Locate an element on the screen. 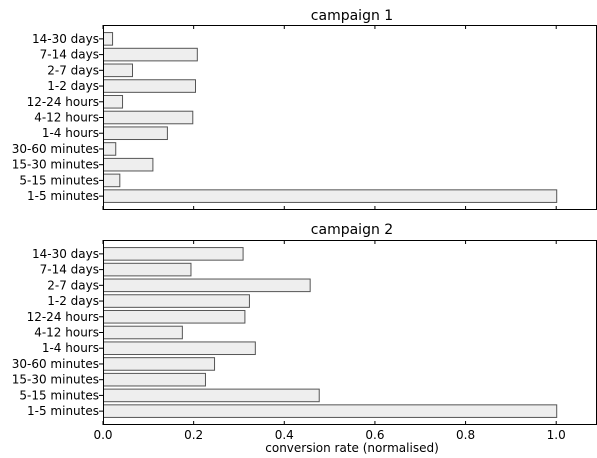 This screenshot has height=458, width=597. x-tick-label: 0.2 is located at coordinates (193, 435).